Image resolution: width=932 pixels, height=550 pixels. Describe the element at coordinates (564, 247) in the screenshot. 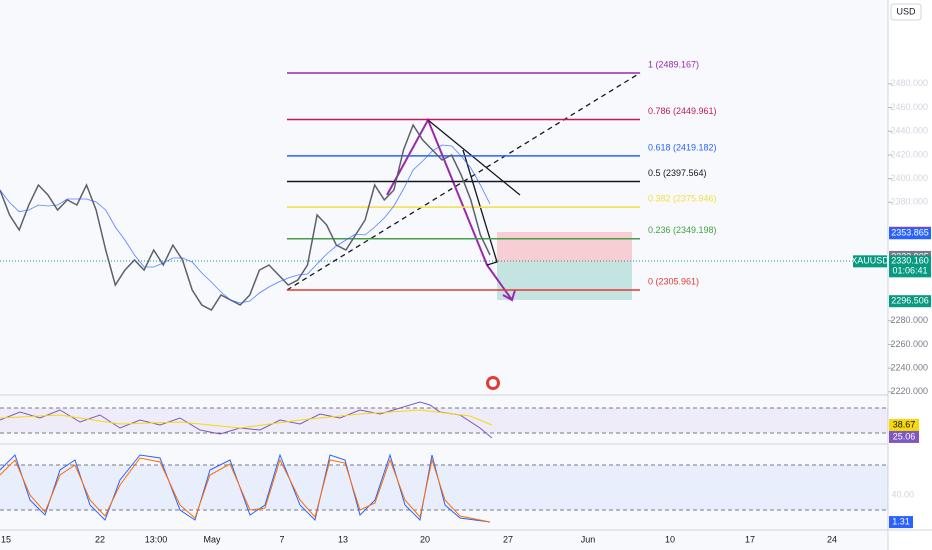

I see `stop-zone` at that location.